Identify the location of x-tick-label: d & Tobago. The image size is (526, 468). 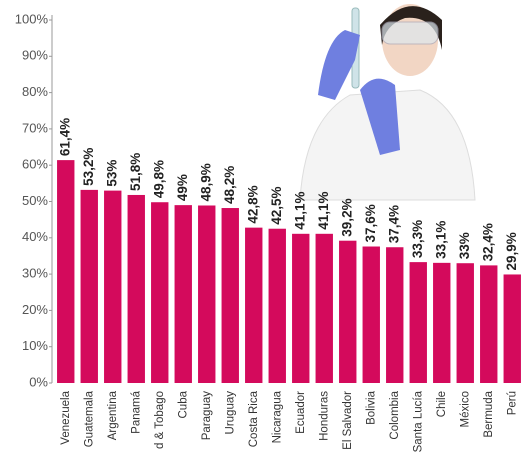
(160, 420).